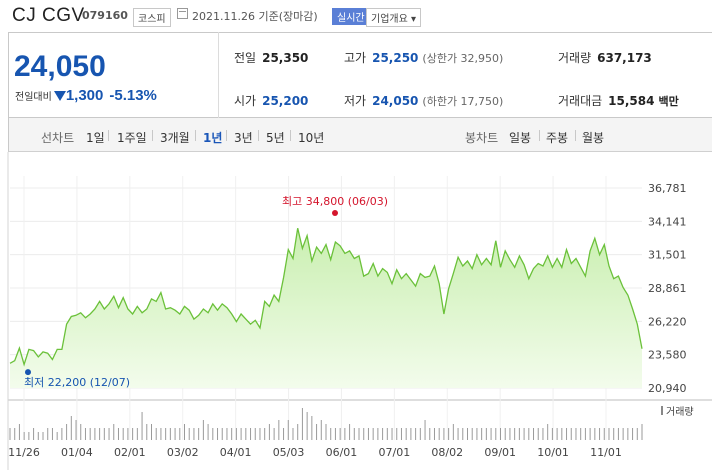  I want to click on volume-cell: 거래량 637,173, so click(605, 57).